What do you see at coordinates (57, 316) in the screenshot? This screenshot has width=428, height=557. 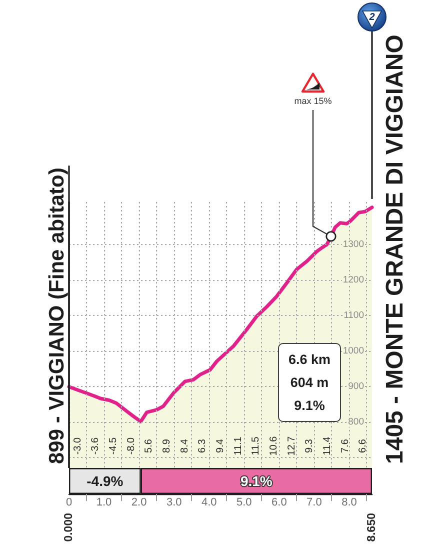 I see `ref-line-label: 899 - VIGGIANO (Fine abitato)` at bounding box center [57, 316].